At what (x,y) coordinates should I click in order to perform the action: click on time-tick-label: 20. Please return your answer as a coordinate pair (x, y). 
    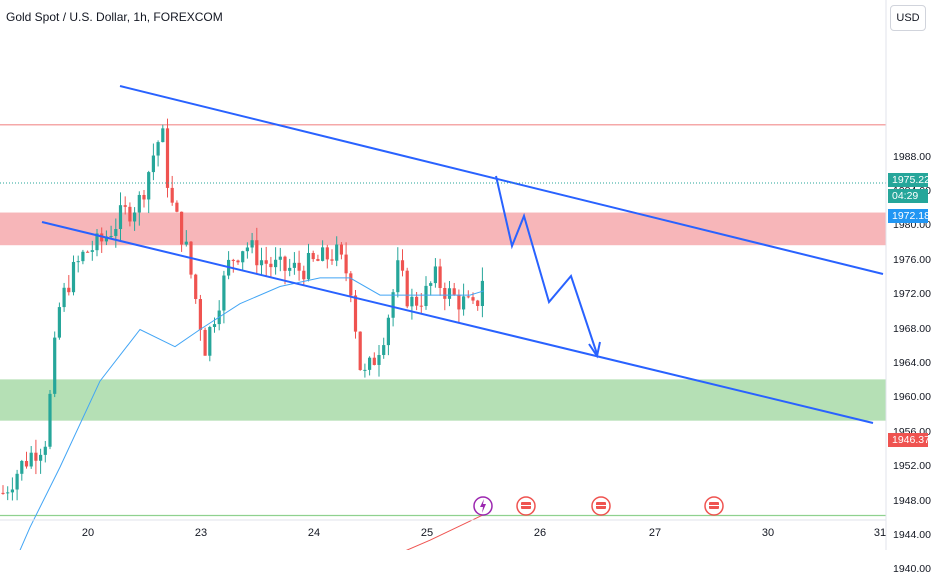
    Looking at the image, I should click on (88, 533).